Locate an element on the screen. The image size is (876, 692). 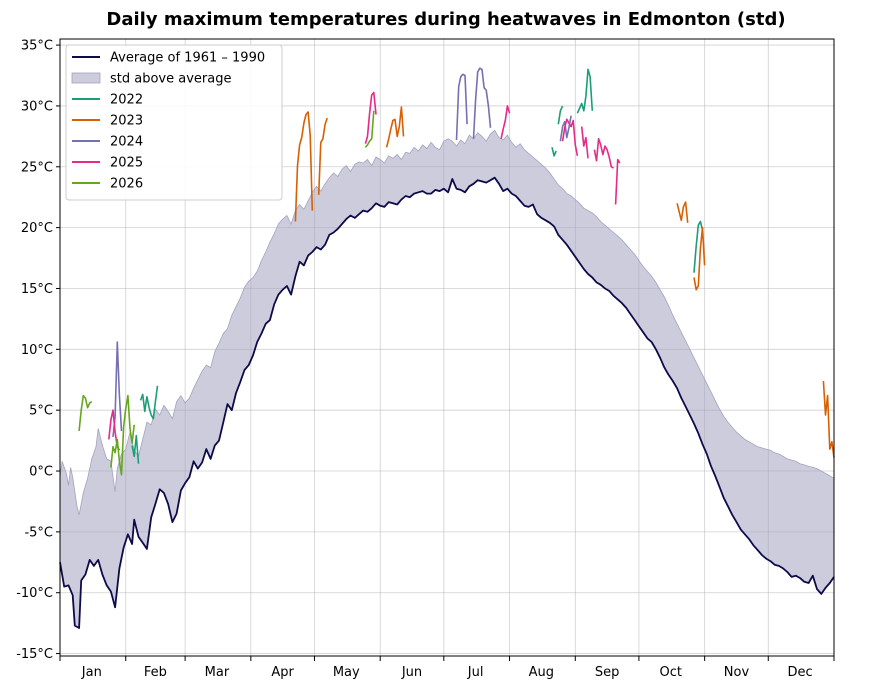
x-tick-label: Jan is located at coordinates (91, 672).